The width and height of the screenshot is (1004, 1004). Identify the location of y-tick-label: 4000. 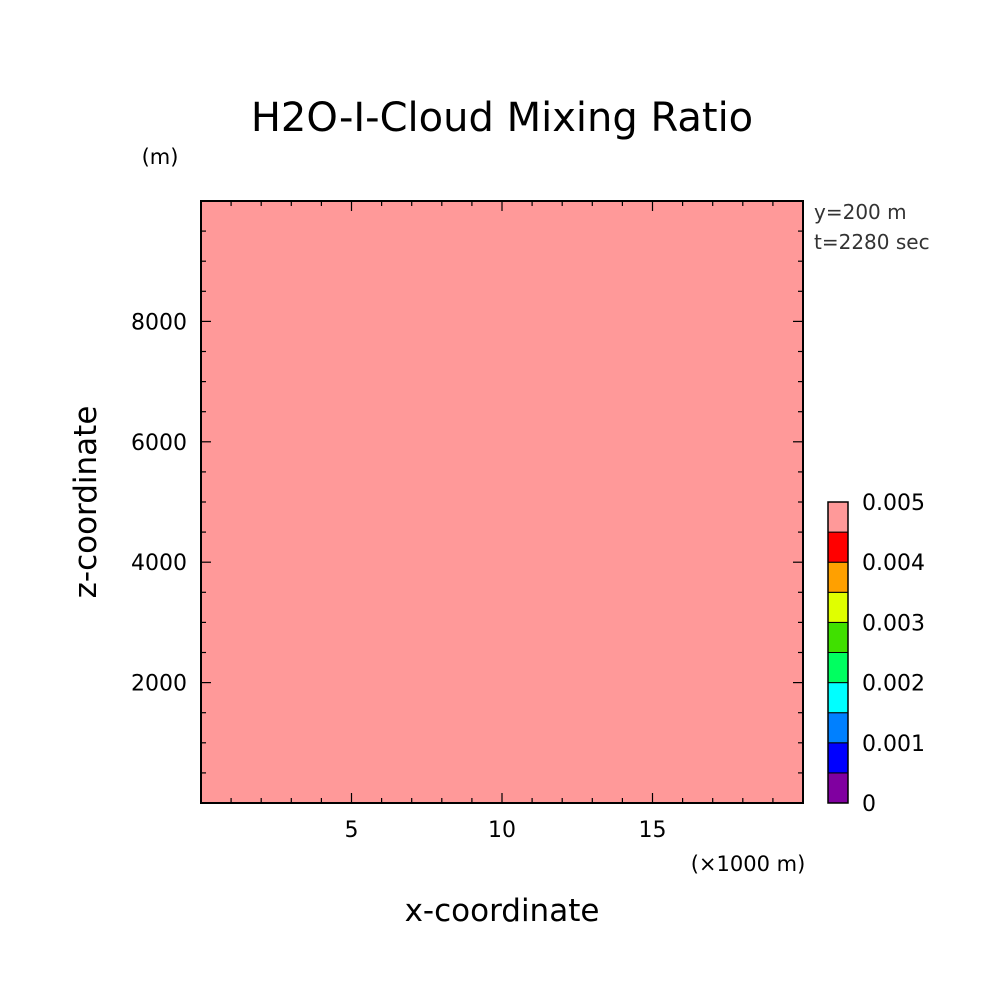
(159, 563).